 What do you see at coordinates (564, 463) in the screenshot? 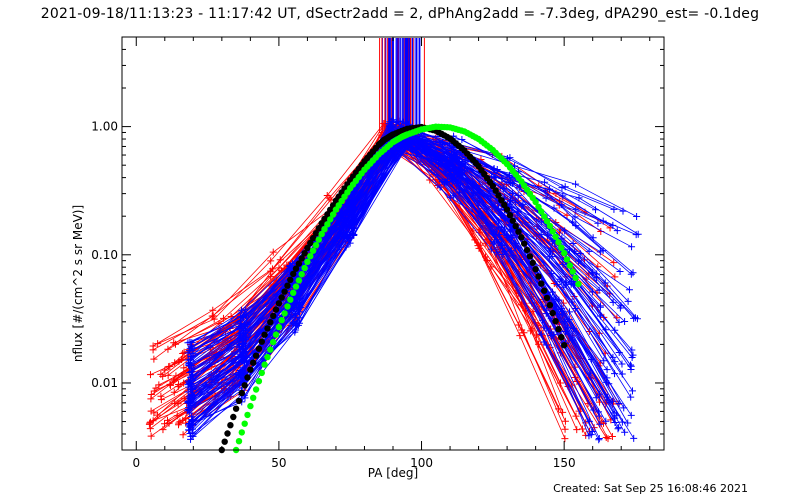
I see `x-tick-label: 150` at bounding box center [564, 463].